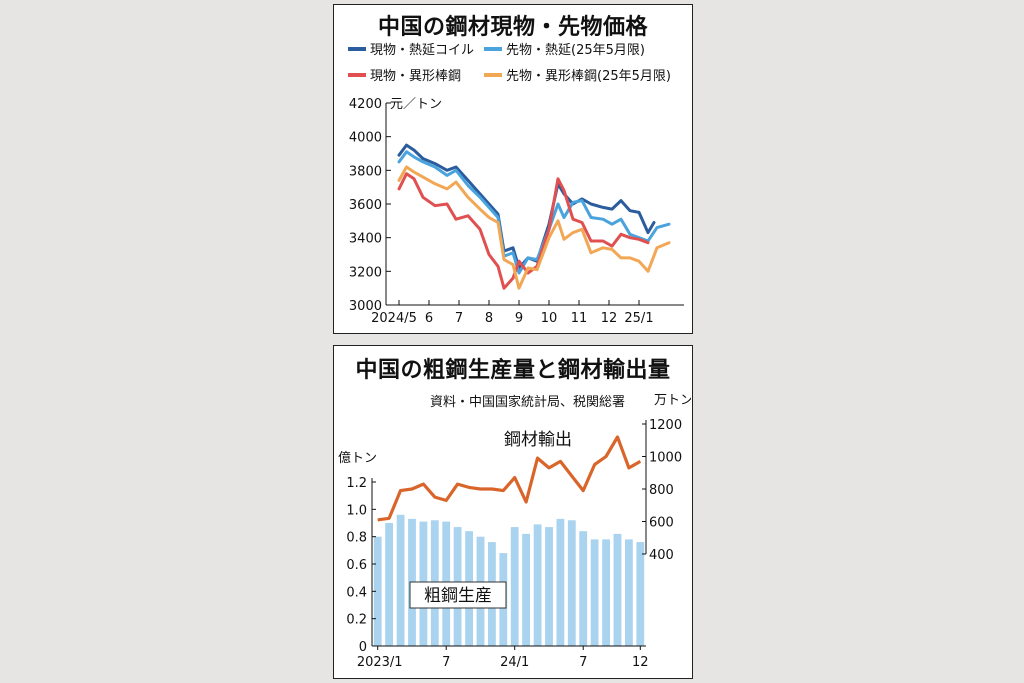 Image resolution: width=1024 pixels, height=683 pixels. What do you see at coordinates (363, 647) in the screenshot?
I see `left-tick-label-0: 0` at bounding box center [363, 647].